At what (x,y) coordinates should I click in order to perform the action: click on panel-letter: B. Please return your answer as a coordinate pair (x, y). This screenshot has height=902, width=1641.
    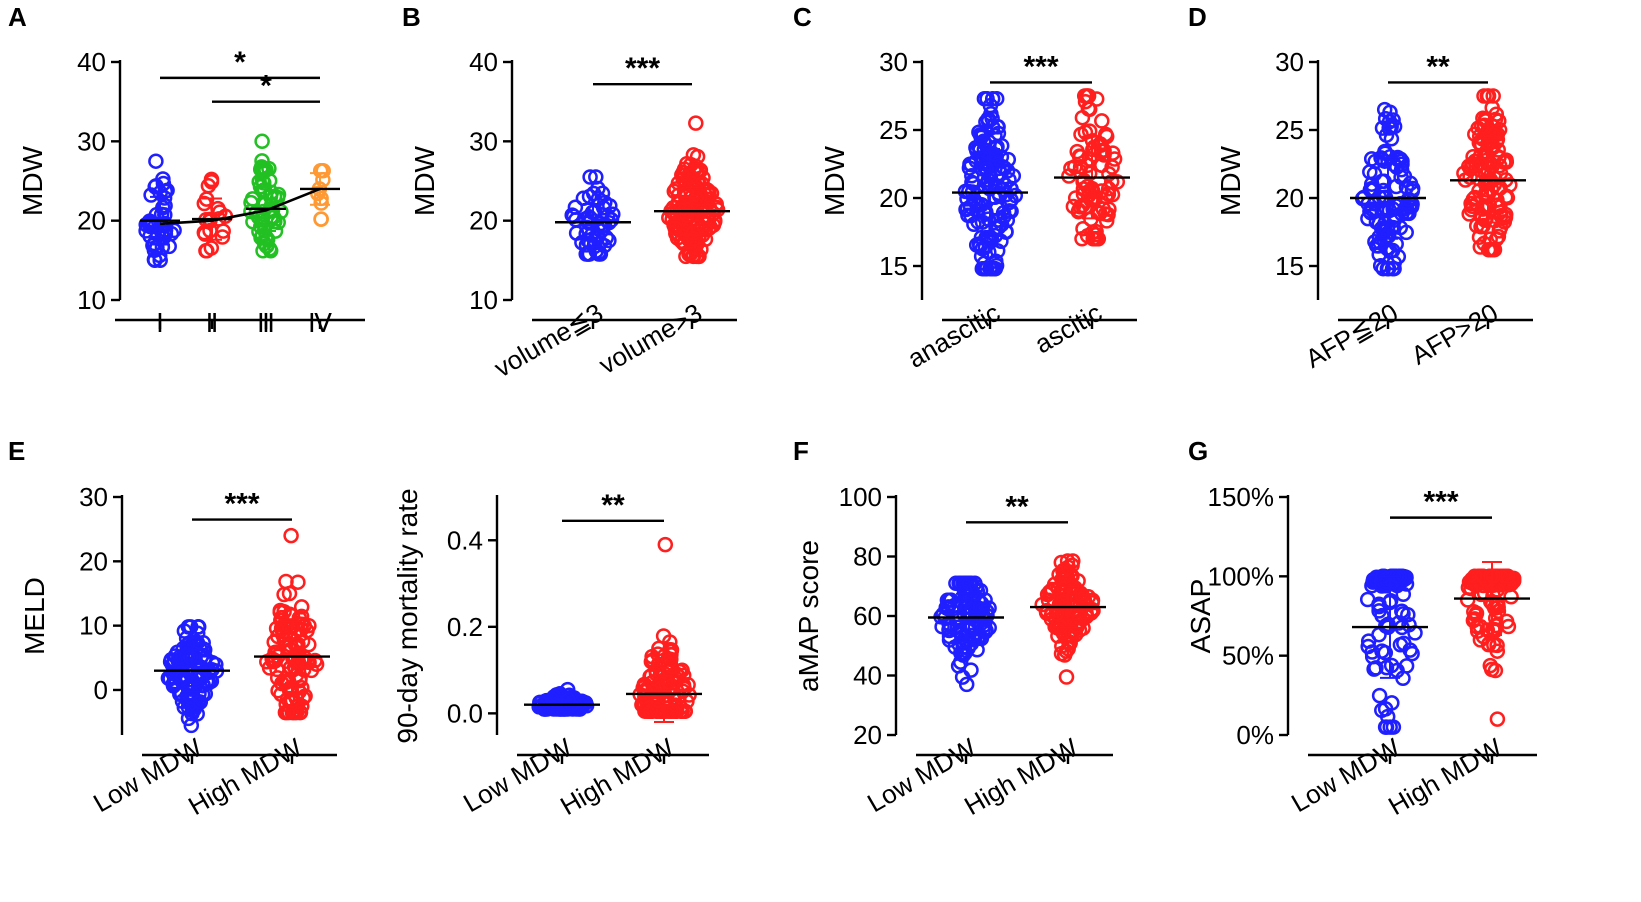
    Looking at the image, I should click on (411, 17).